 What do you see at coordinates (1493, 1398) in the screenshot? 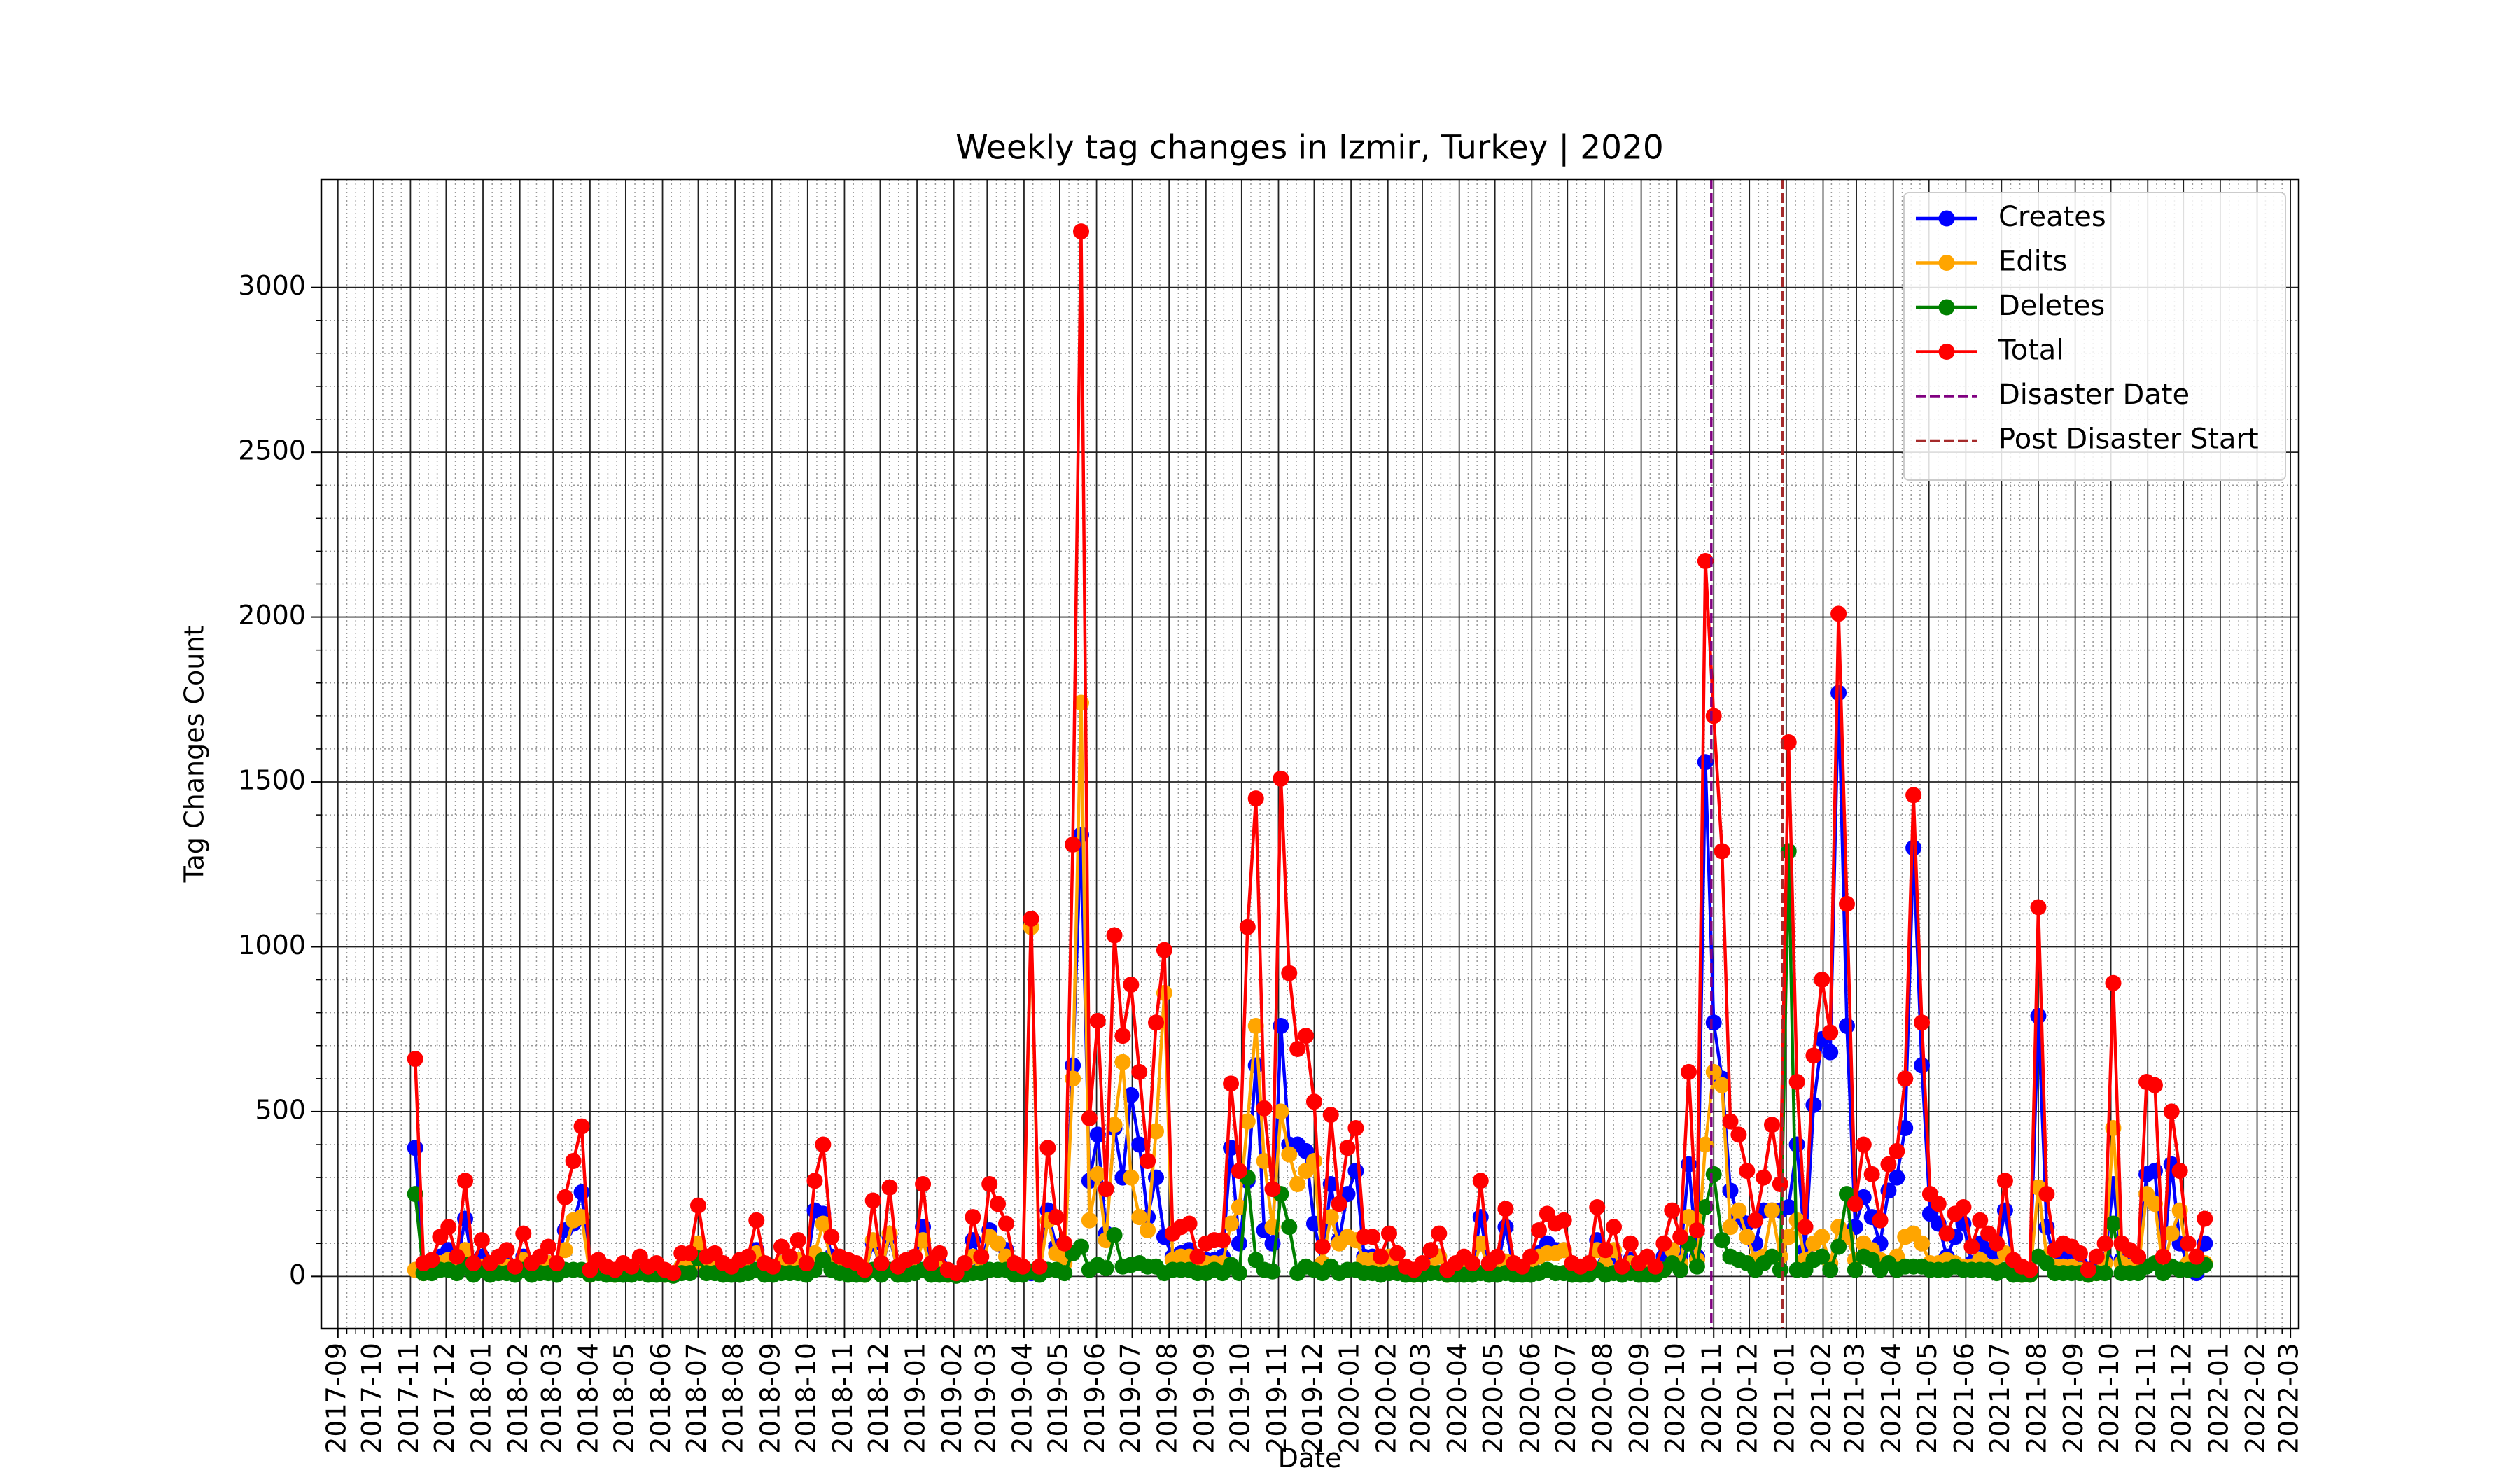
I see `x-tick-label: 2020-05` at bounding box center [1493, 1398].